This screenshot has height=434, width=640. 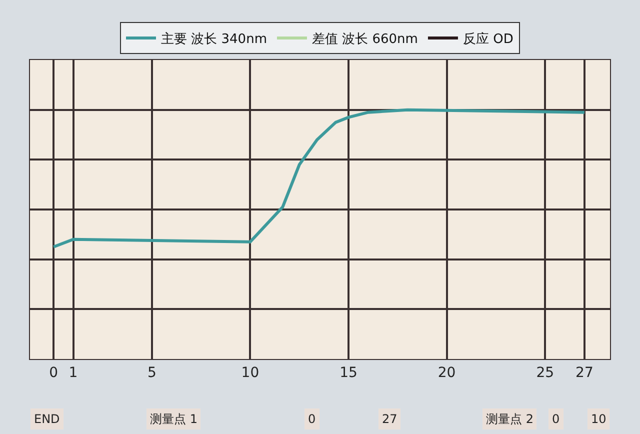 What do you see at coordinates (73, 372) in the screenshot?
I see `x-tick-label: 1` at bounding box center [73, 372].